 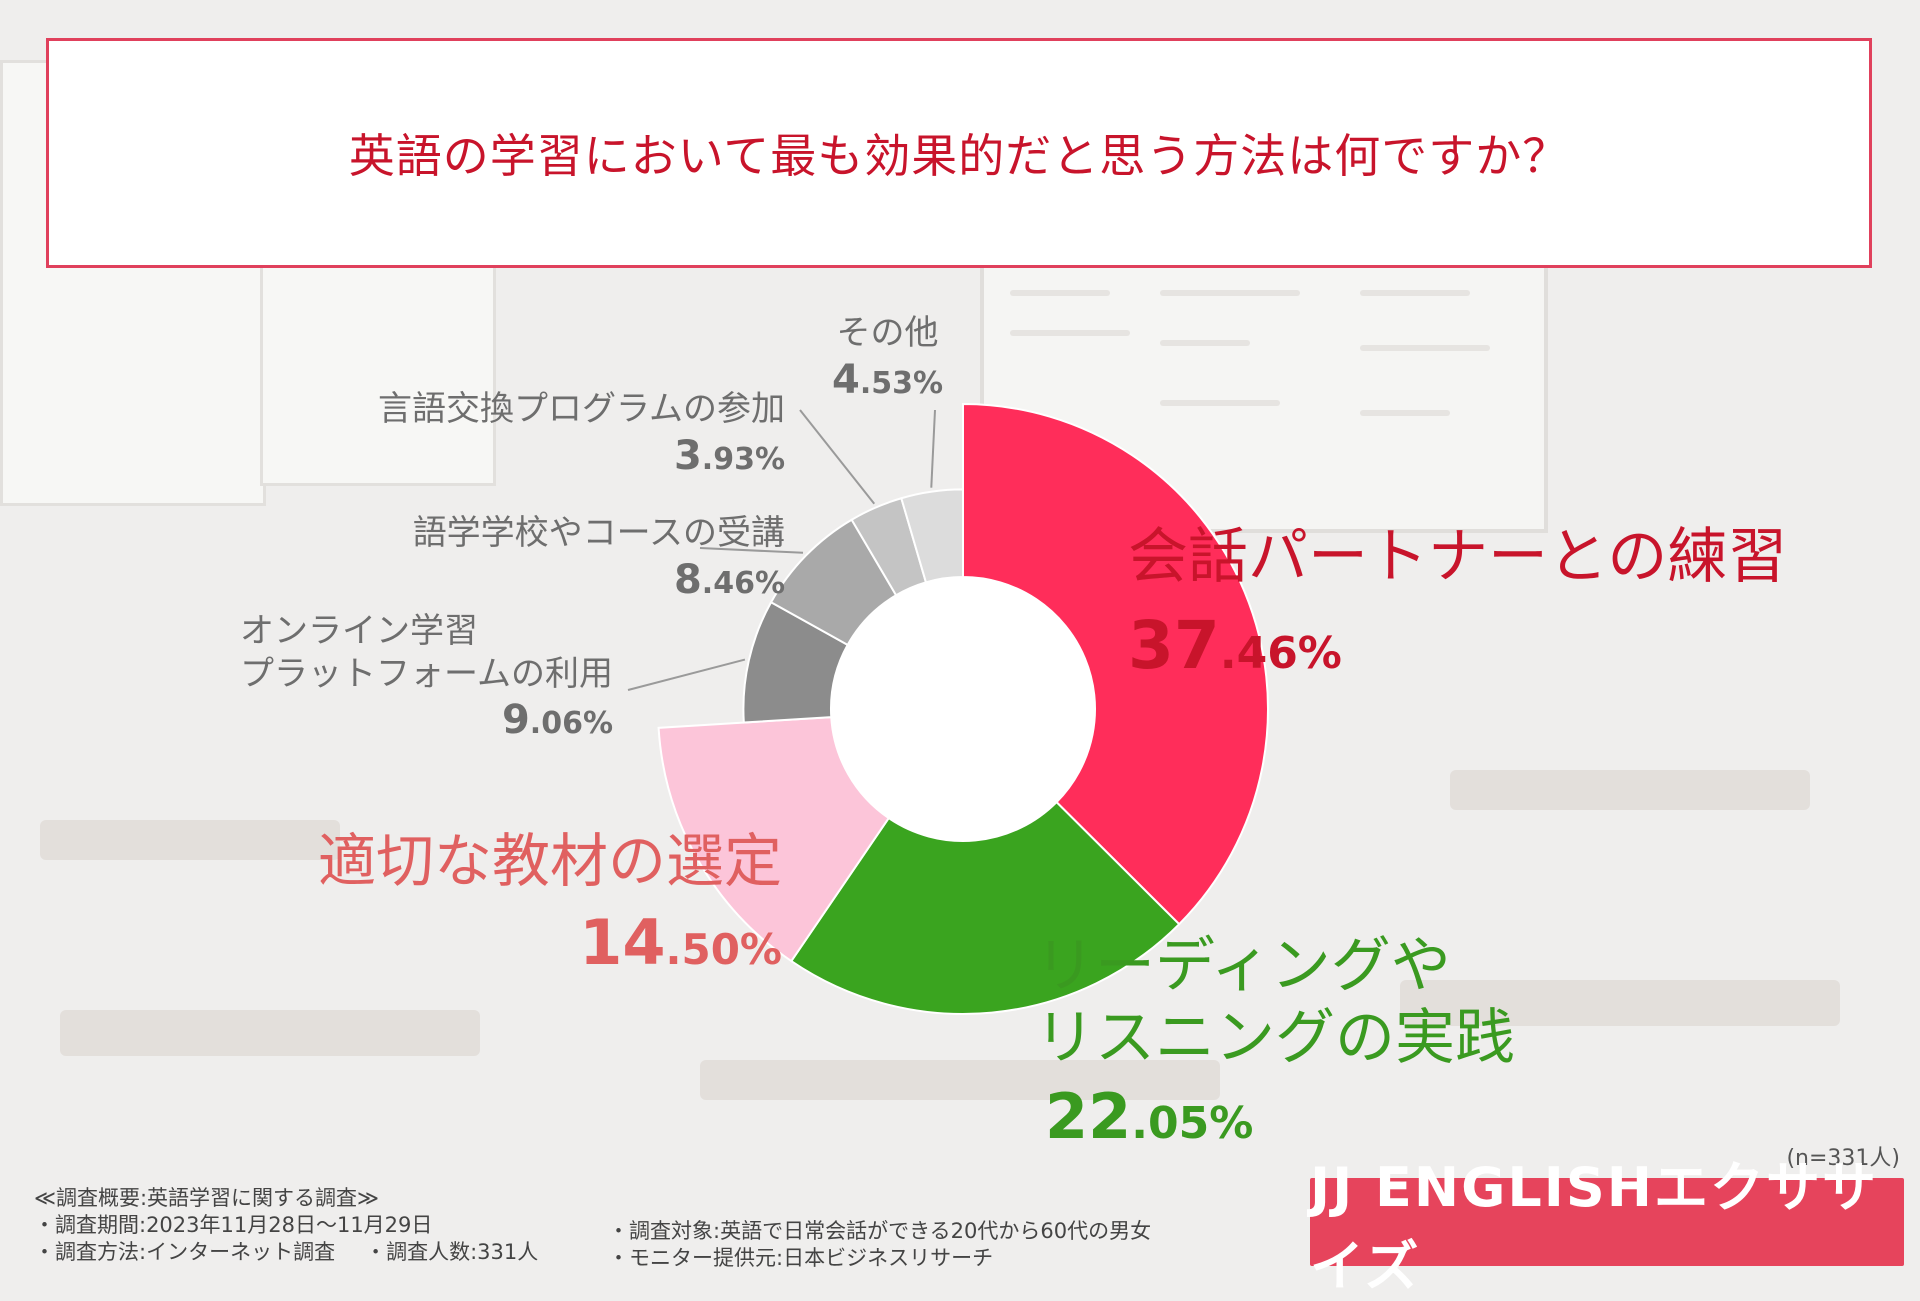 I want to click on brand-logo-text: JJ ENGLISHエクササイズ, so click(x=1594, y=1227).